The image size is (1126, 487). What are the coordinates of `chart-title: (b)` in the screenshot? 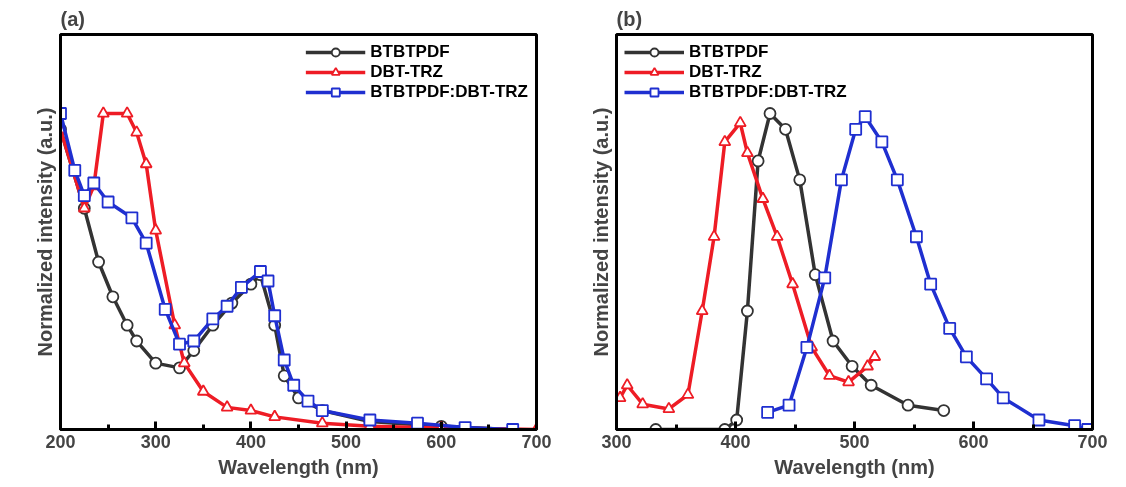 It's located at (629, 18).